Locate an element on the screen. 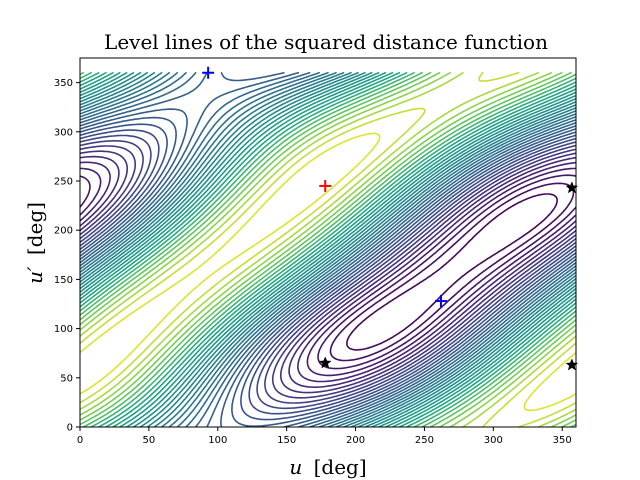 The height and width of the screenshot is (480, 640). y-tick-label: 50 is located at coordinates (66, 378).